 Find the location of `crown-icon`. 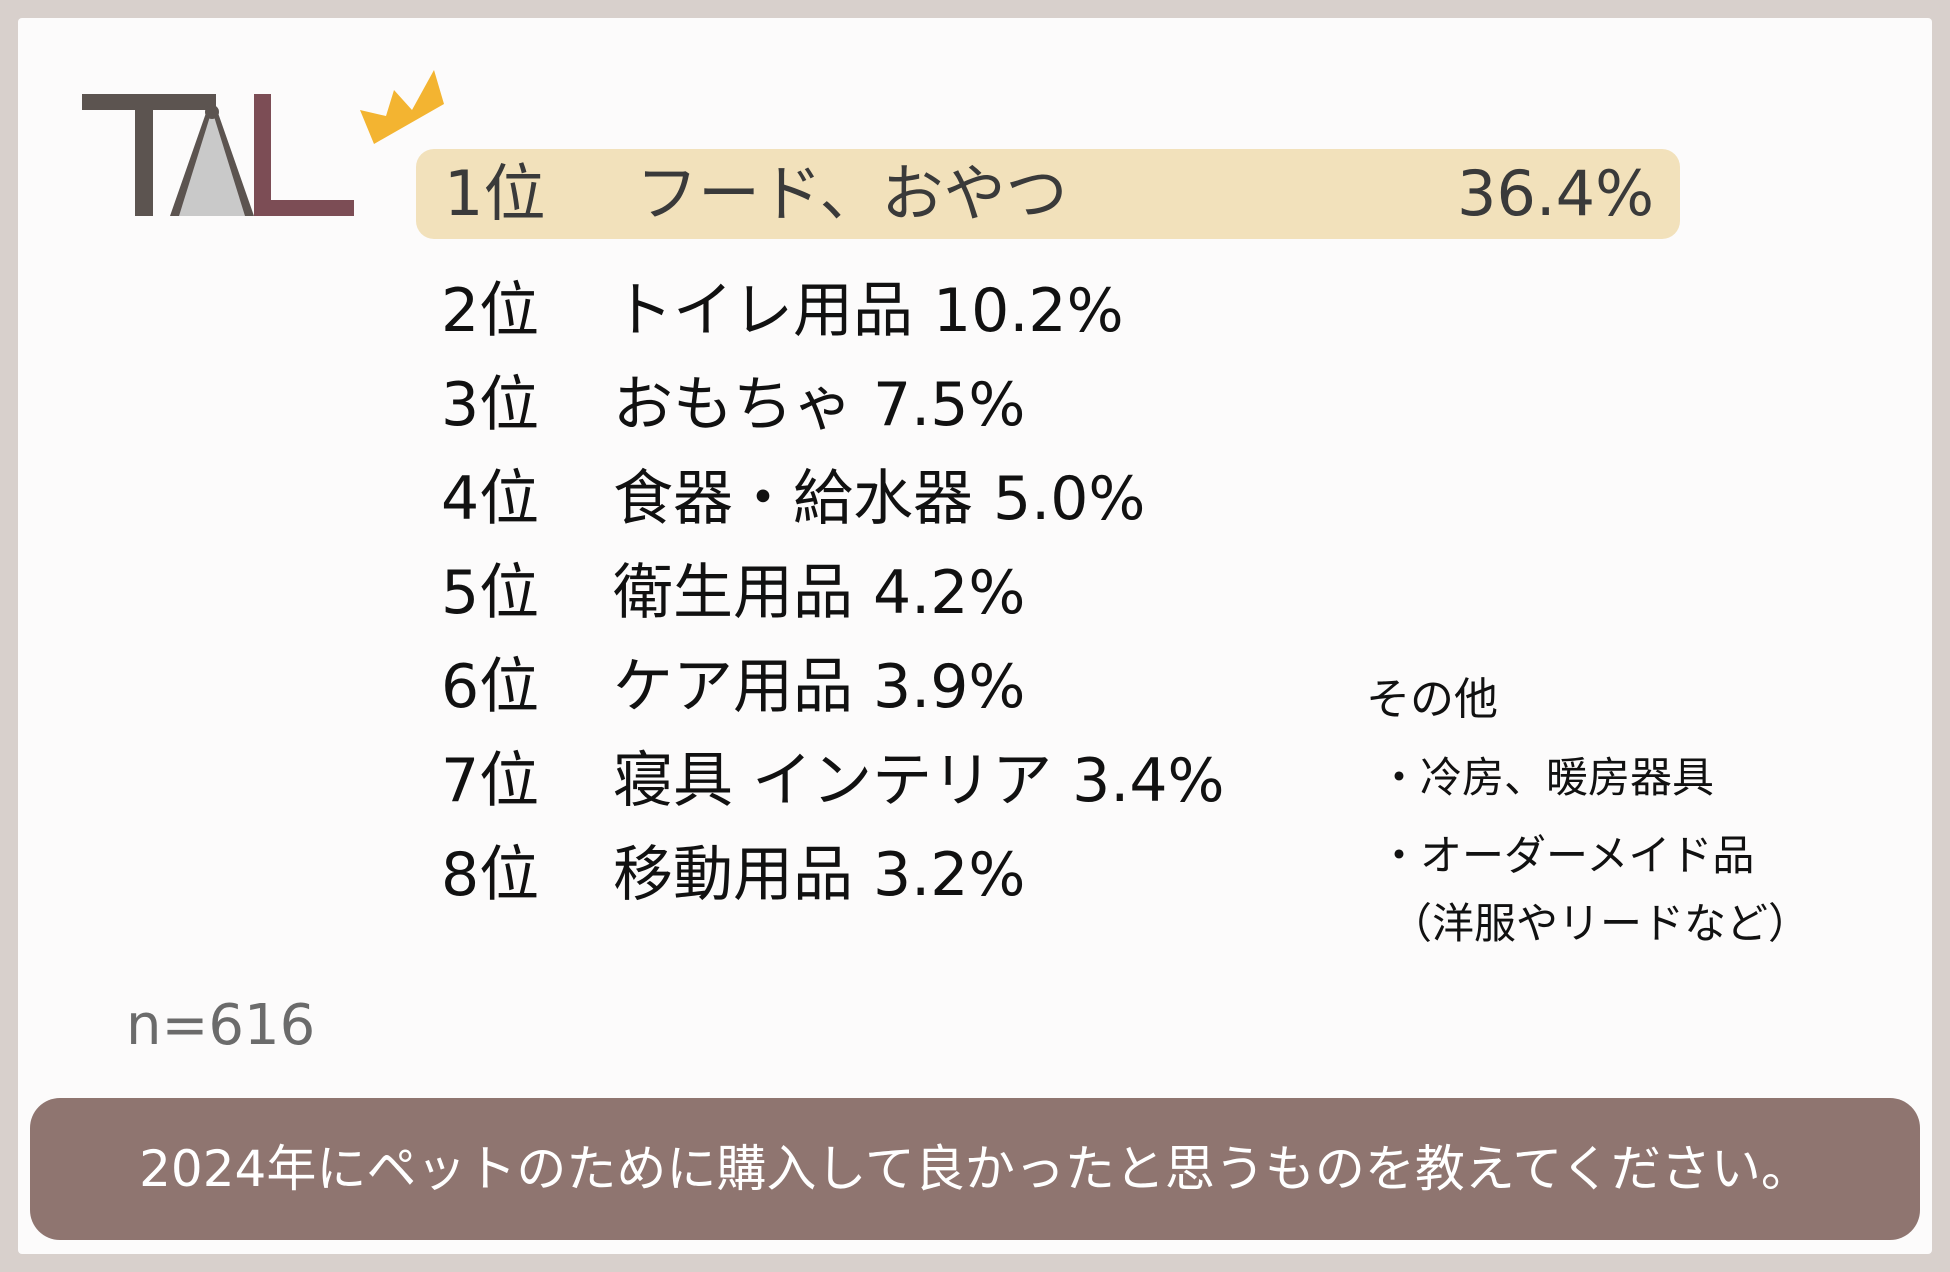

crown-icon is located at coordinates (402, 107).